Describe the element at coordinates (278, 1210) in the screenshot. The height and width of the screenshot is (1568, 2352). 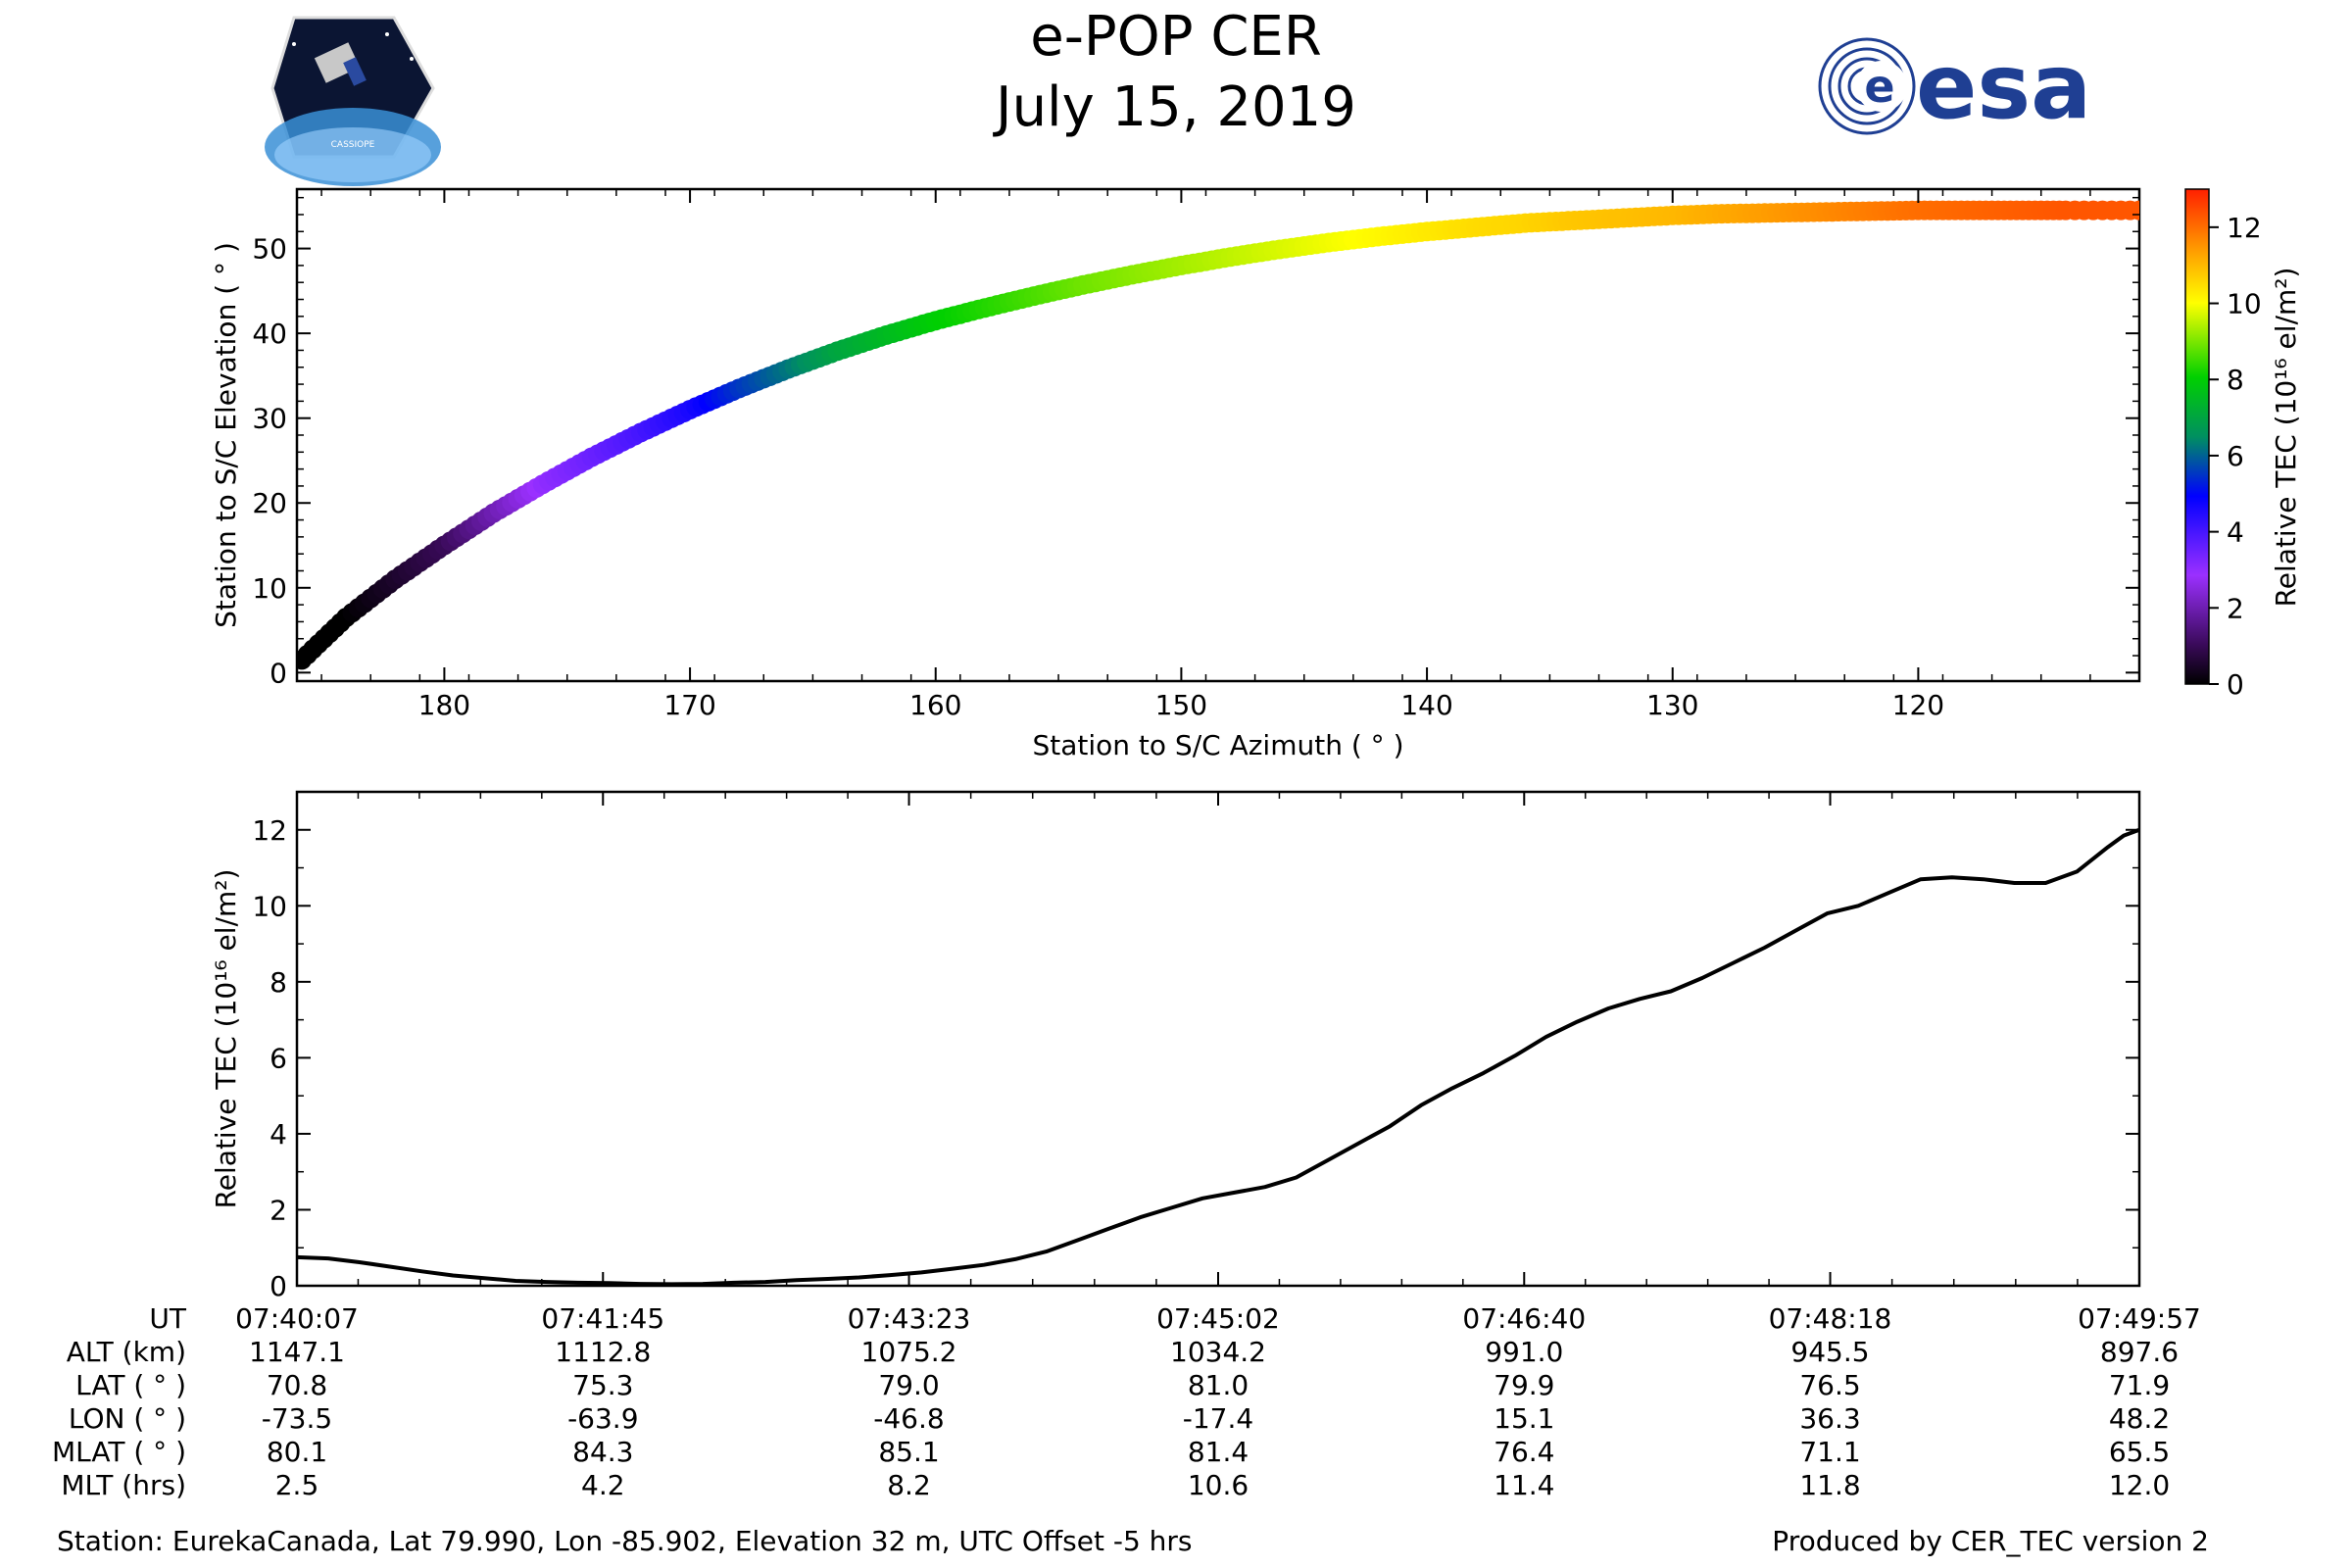
I see `y-tick-label: 2` at that location.